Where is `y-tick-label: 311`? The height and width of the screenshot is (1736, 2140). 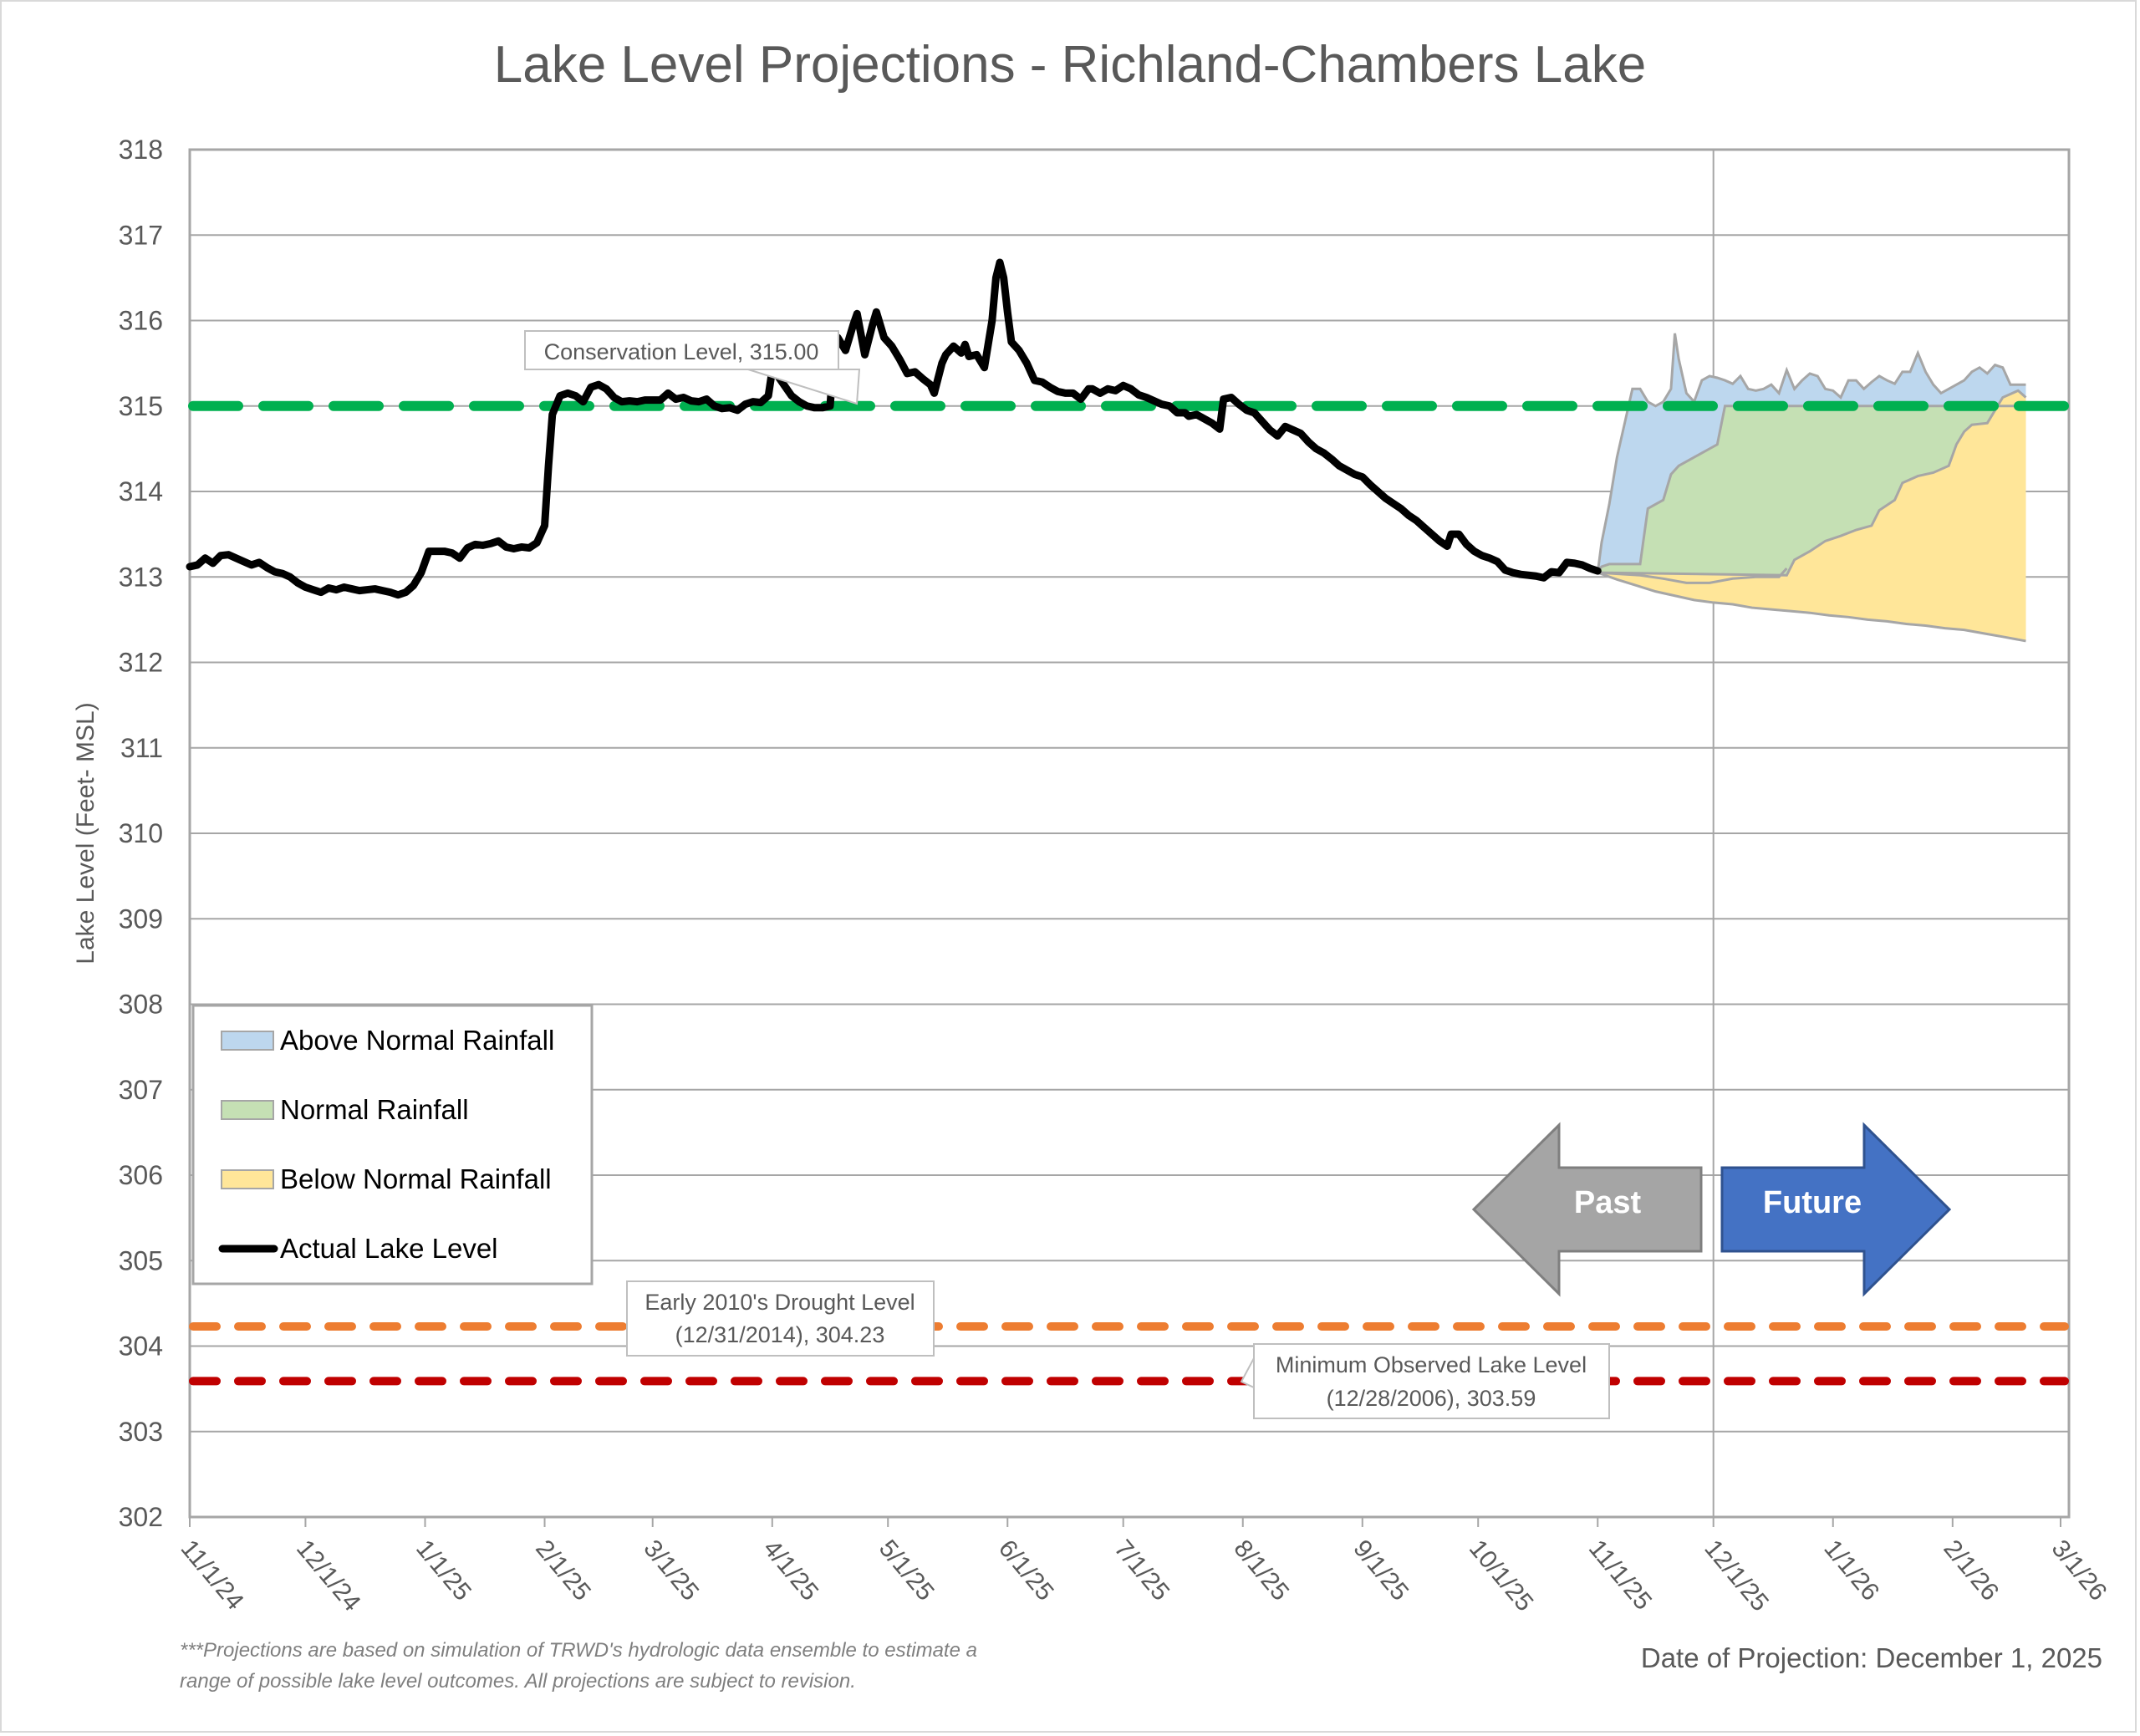
y-tick-label: 311 is located at coordinates (141, 748).